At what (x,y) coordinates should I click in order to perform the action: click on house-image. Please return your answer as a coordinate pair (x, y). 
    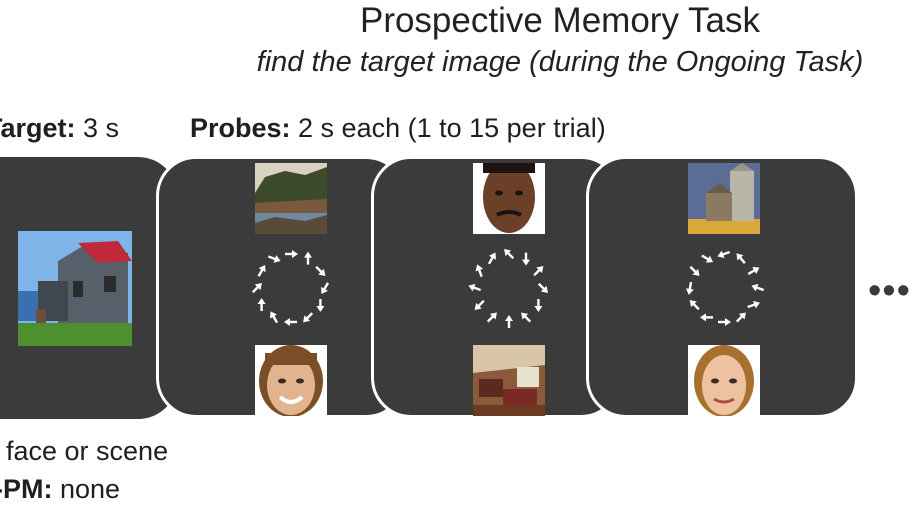
    Looking at the image, I should click on (75, 288).